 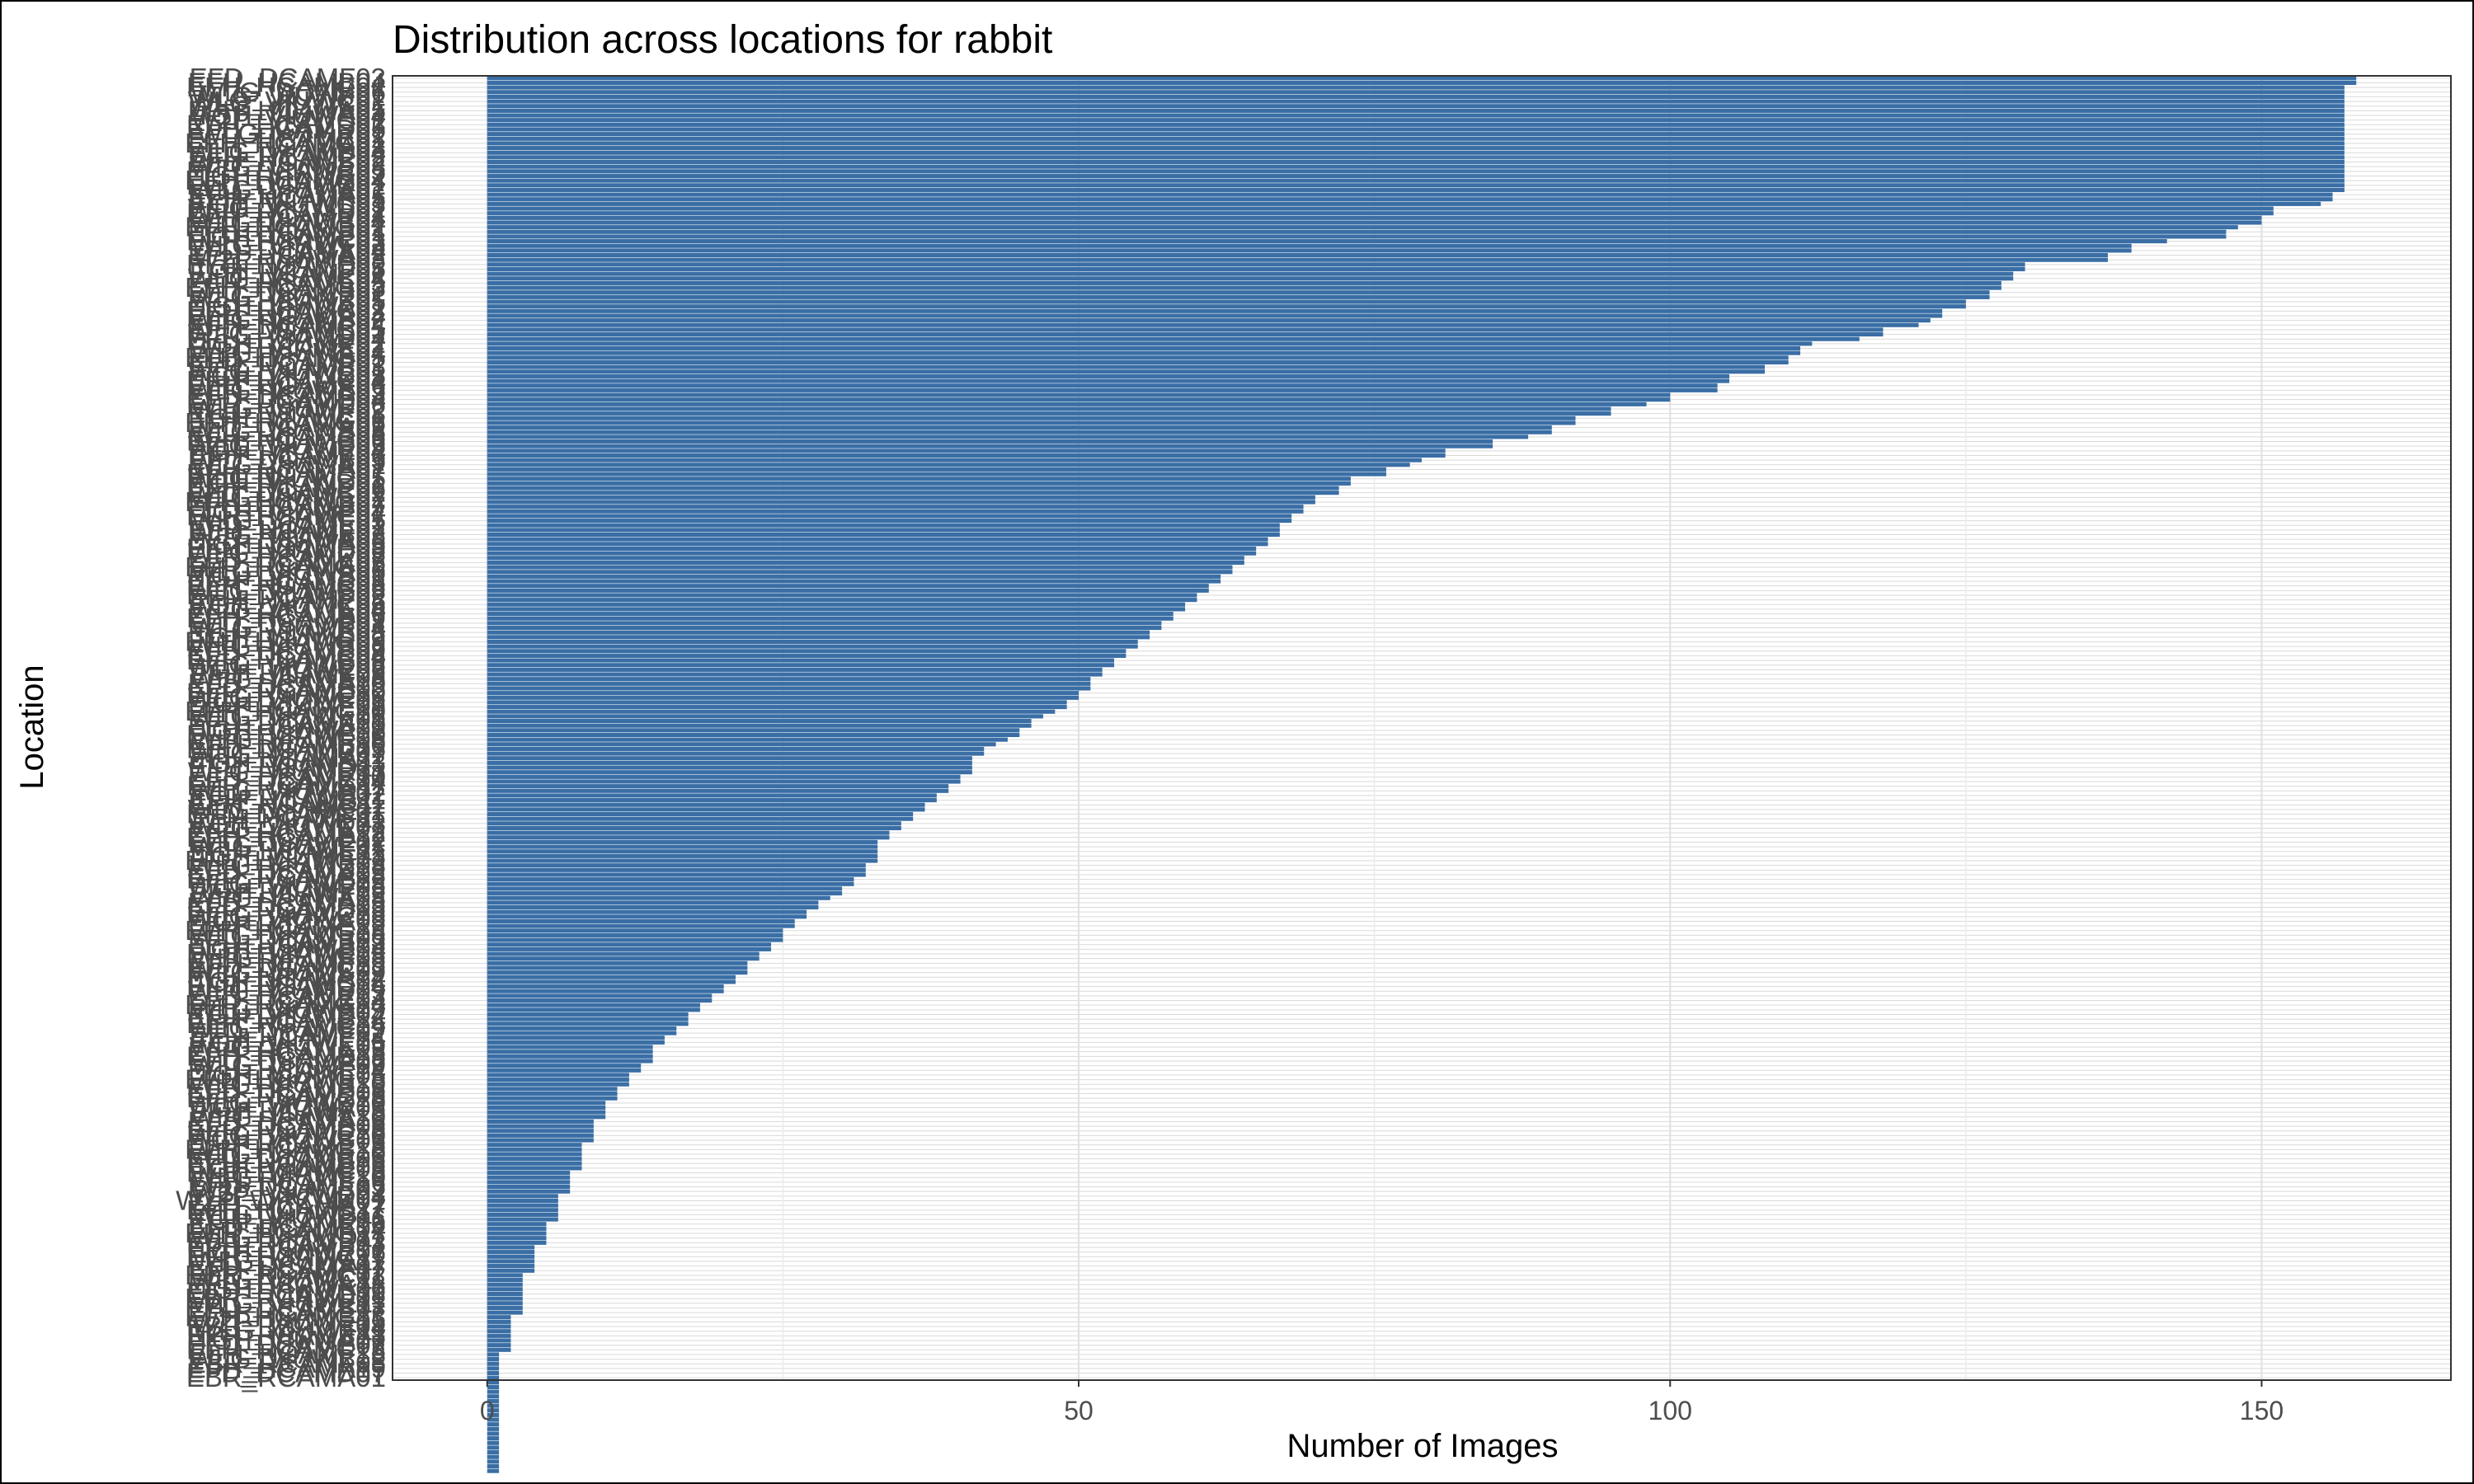 What do you see at coordinates (287, 1126) in the screenshot?
I see `y-tick-label: EFD_DCAMB06` at bounding box center [287, 1126].